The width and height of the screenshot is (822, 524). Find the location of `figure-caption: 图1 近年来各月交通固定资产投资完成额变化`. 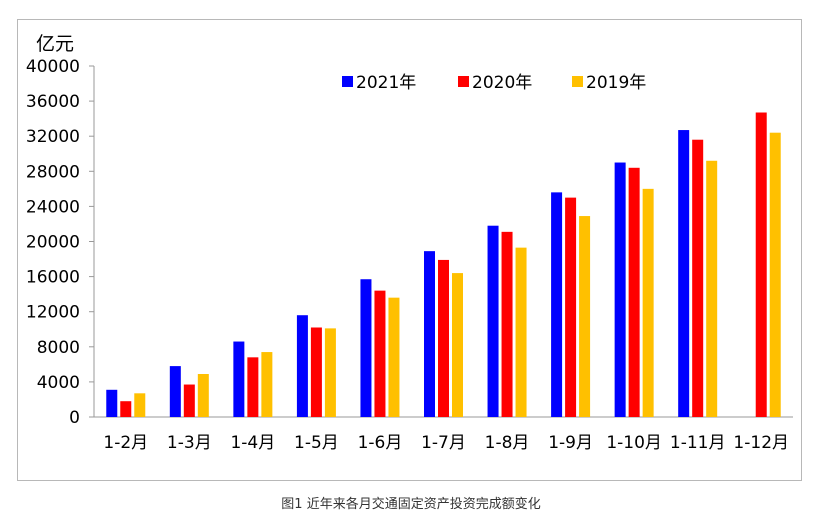

figure-caption: 图1 近年来各月交通固定资产投资完成额变化 is located at coordinates (411, 504).